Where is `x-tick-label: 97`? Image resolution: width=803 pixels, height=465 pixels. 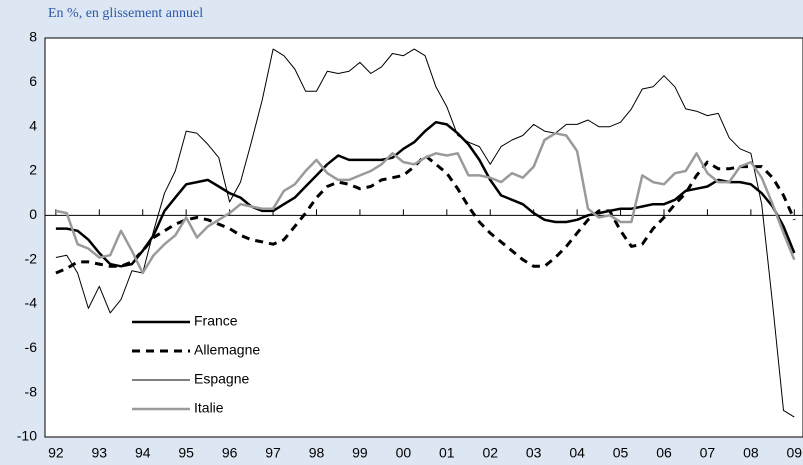 x-tick-label: 97 is located at coordinates (273, 453).